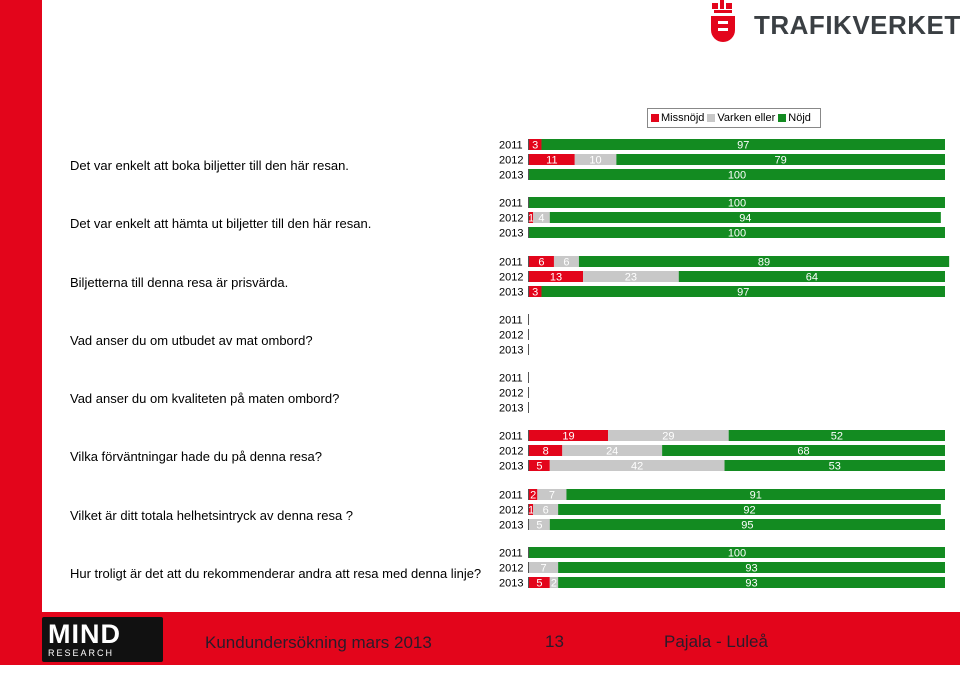  I want to click on bar-value-label: 4, so click(541, 219).